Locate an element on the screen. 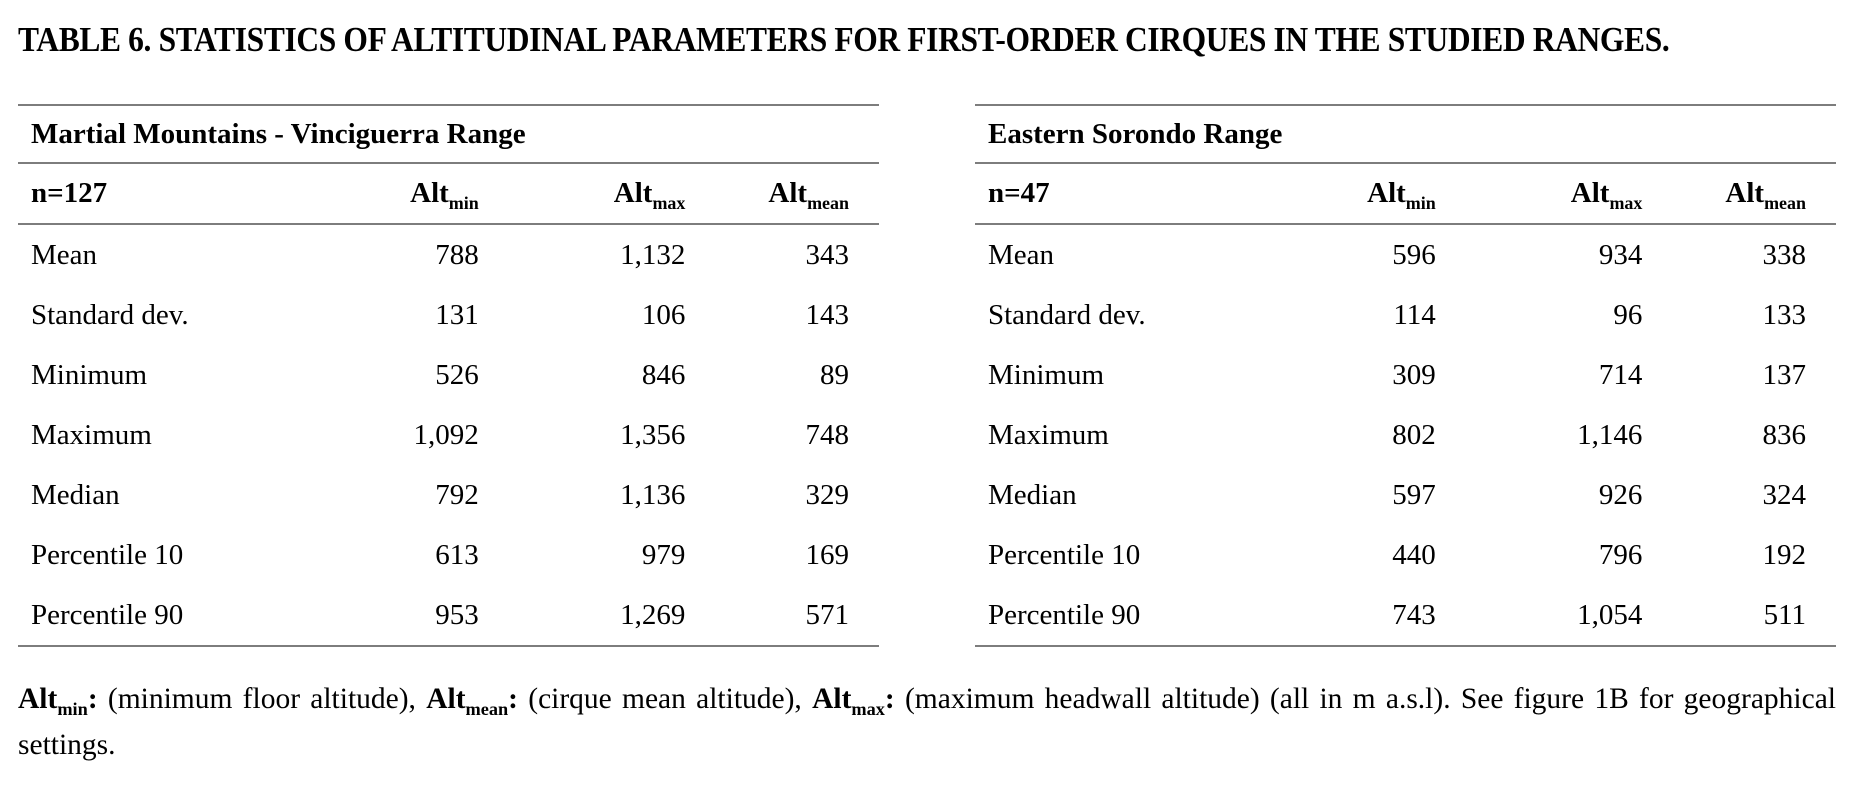 This screenshot has height=801, width=1856. cell-alt-mean: 137 is located at coordinates (1784, 374).